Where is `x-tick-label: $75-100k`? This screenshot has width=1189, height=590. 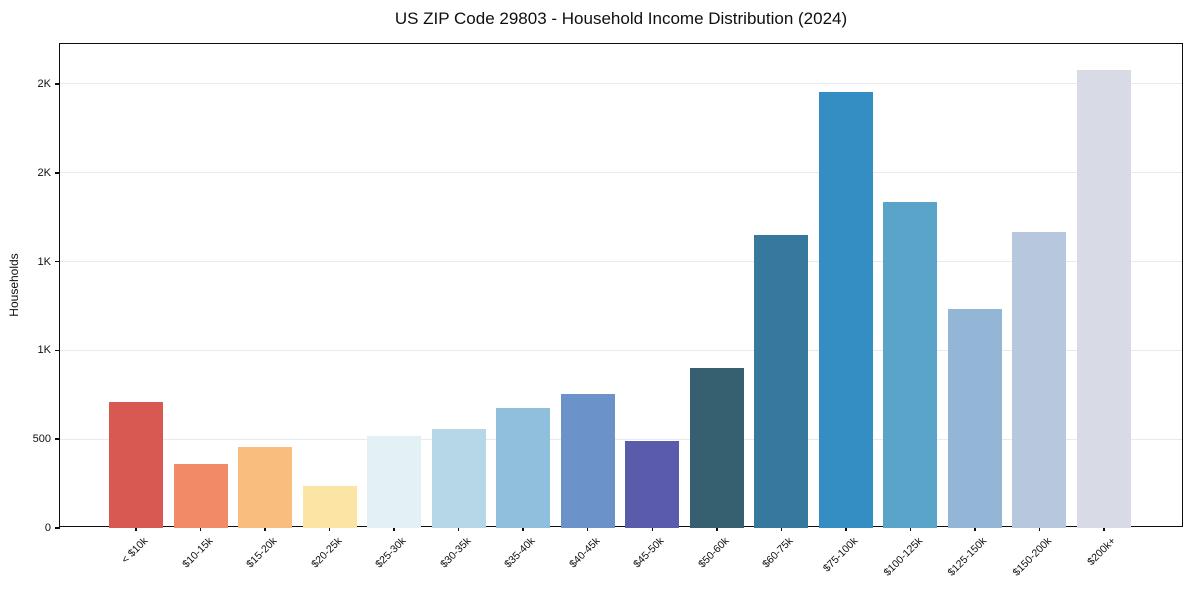
x-tick-label: $75-100k is located at coordinates (840, 555).